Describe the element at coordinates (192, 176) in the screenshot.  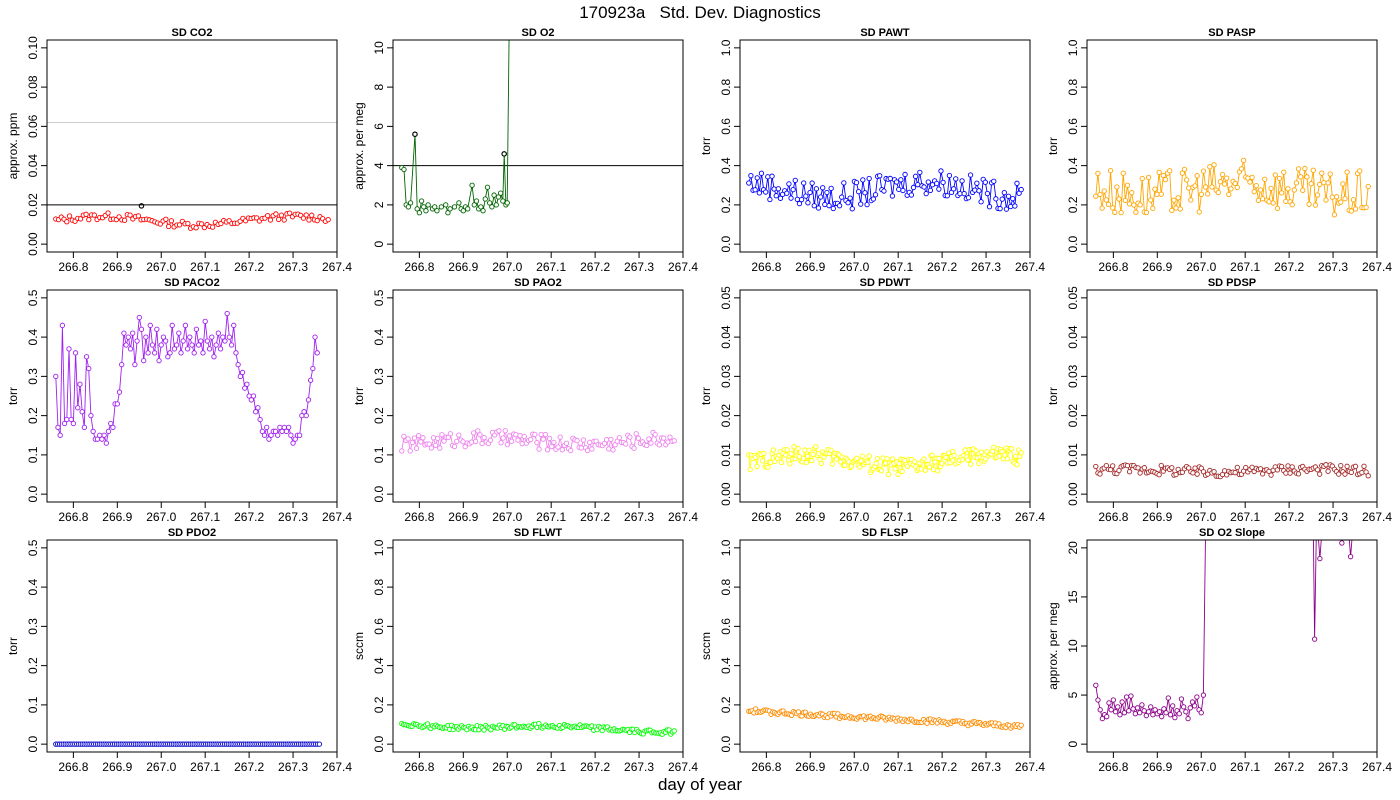
I see `plot-area` at that location.